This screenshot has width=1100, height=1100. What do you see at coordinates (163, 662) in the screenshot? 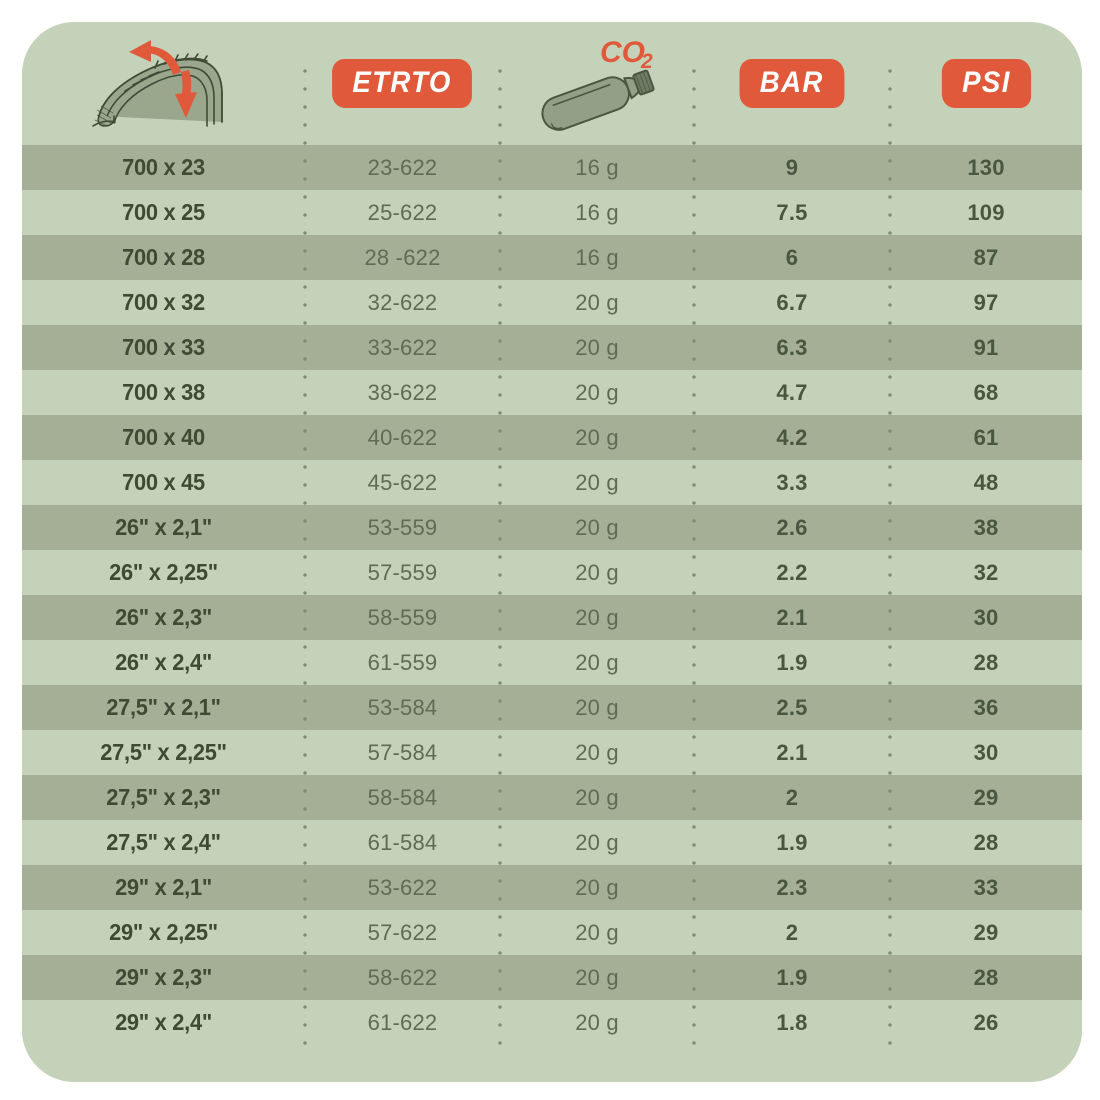
I see `cell-tyre-size: 26" x 2,4"` at bounding box center [163, 662].